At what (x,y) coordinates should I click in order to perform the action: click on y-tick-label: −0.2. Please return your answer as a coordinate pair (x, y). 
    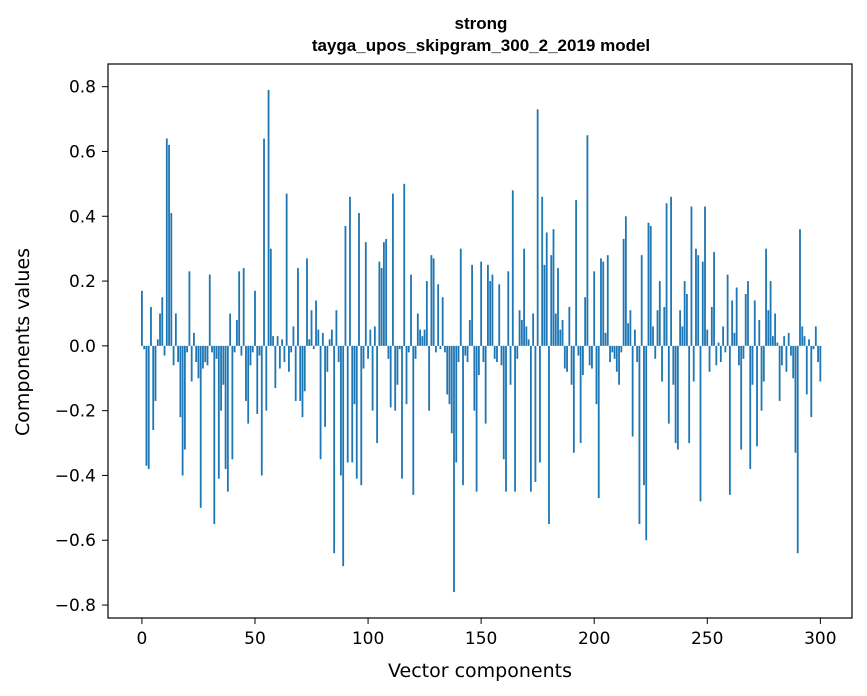
    Looking at the image, I should click on (75, 412).